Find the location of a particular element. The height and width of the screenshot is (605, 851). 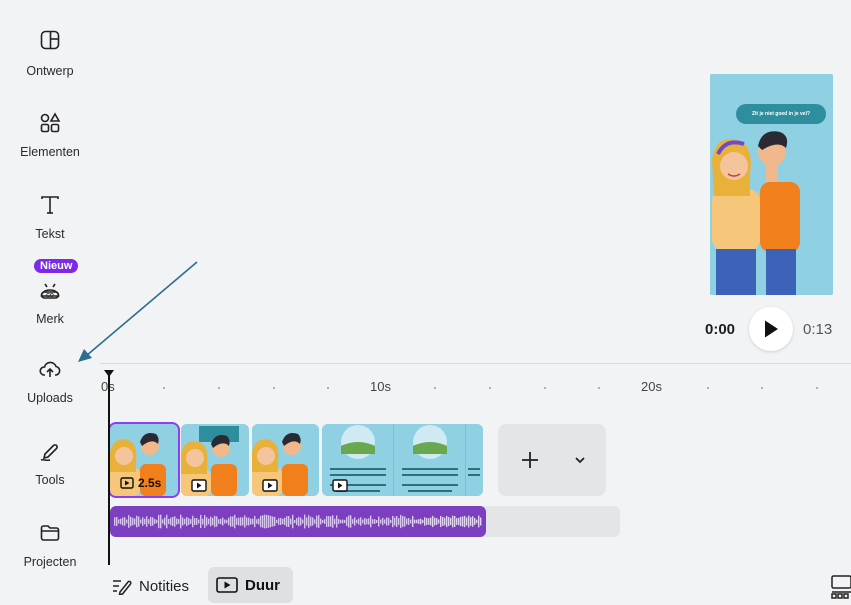

sidebar-item-elementen: Elementen is located at coordinates (50, 135).